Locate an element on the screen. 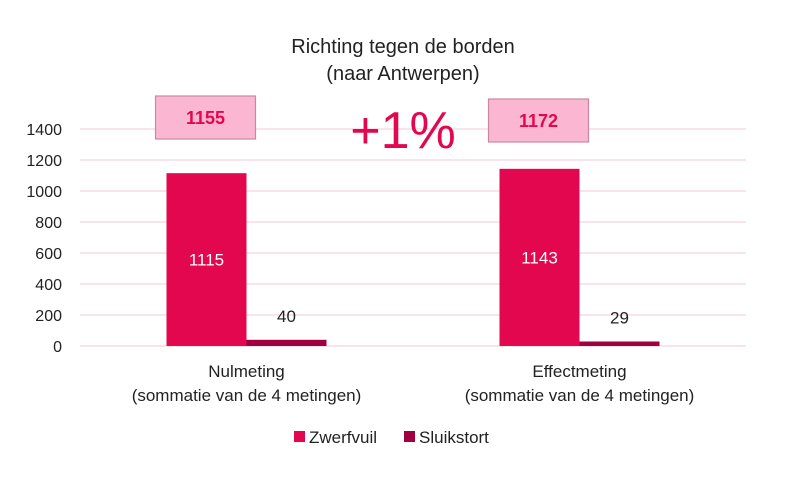 This screenshot has height=480, width=807. legend-label: Sluikstort is located at coordinates (454, 437).